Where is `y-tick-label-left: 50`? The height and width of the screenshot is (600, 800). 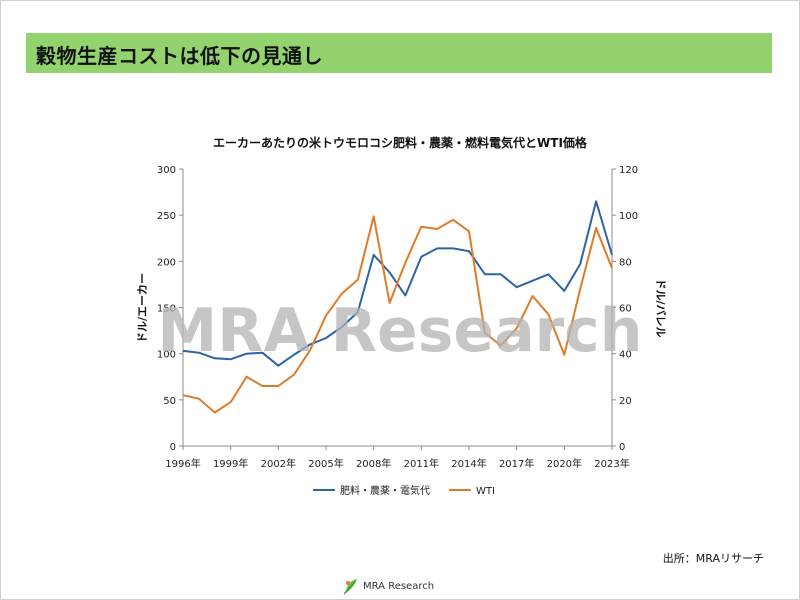 y-tick-label-left: 50 is located at coordinates (169, 401).